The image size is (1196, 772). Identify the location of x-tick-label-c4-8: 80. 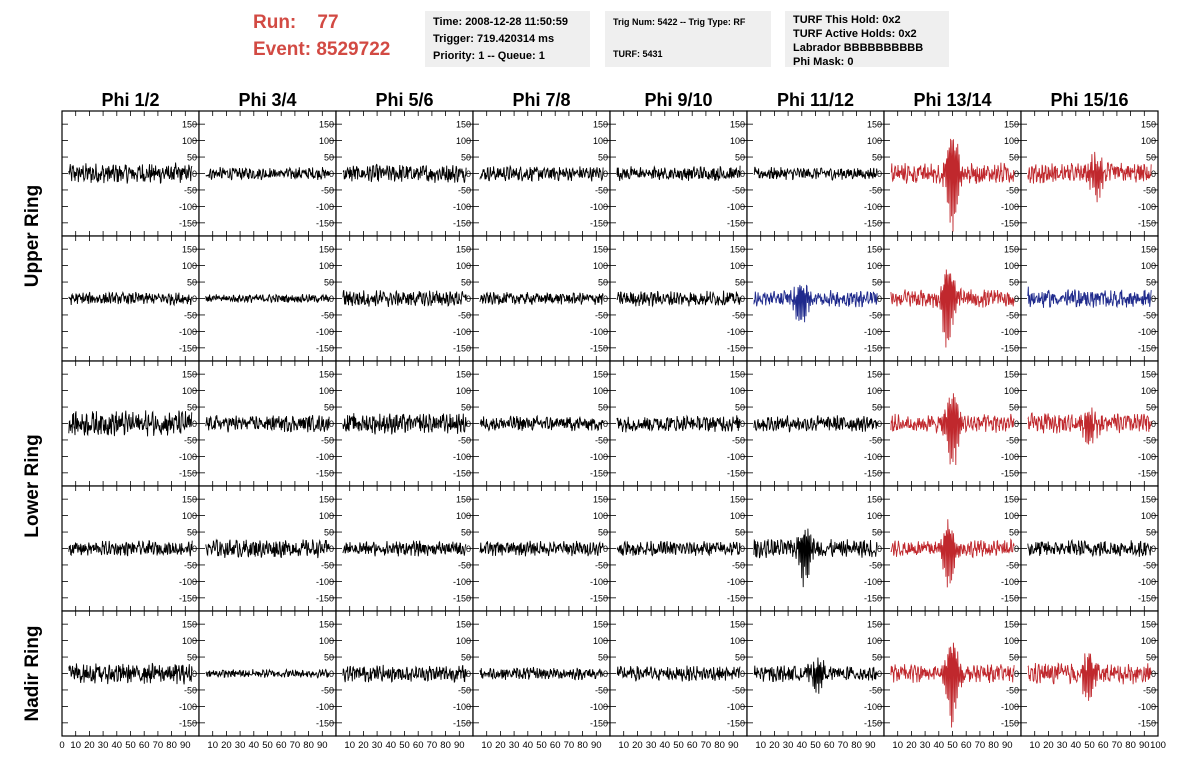
(582, 745).